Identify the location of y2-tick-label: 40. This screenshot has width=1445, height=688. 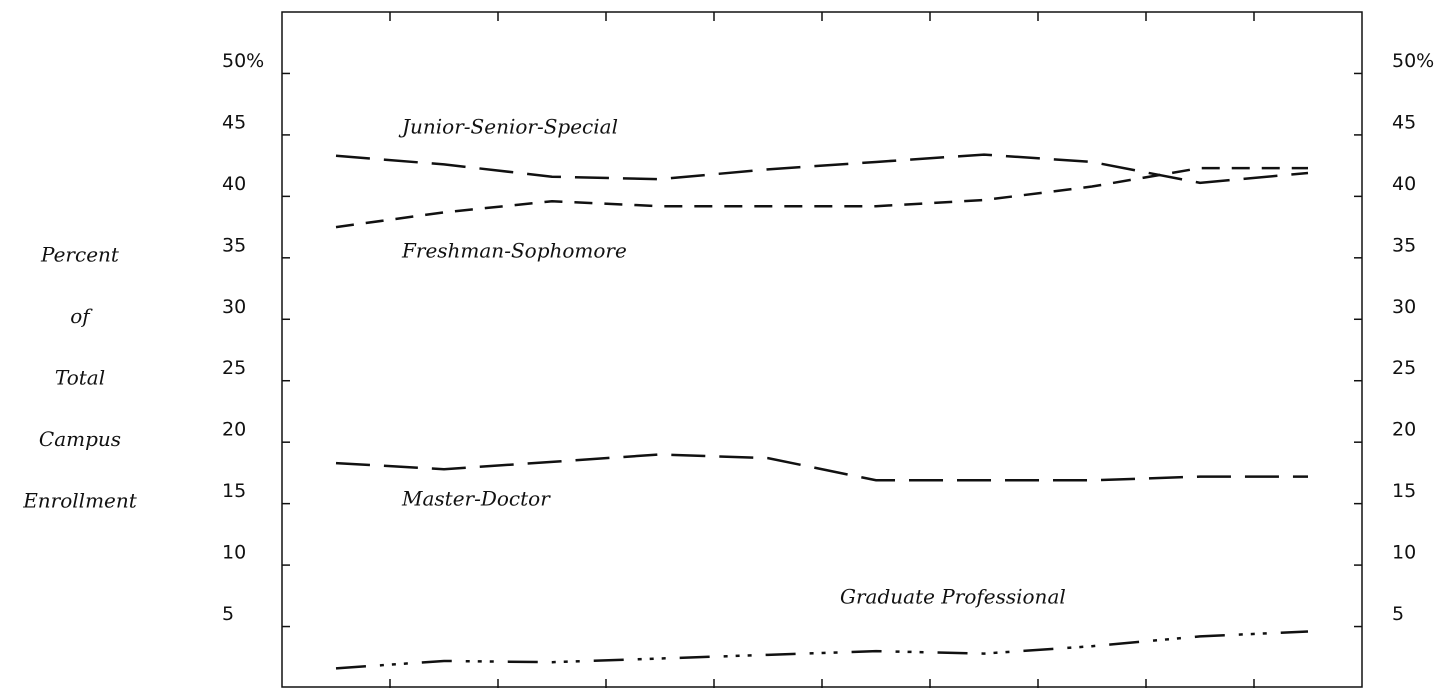
(1404, 184).